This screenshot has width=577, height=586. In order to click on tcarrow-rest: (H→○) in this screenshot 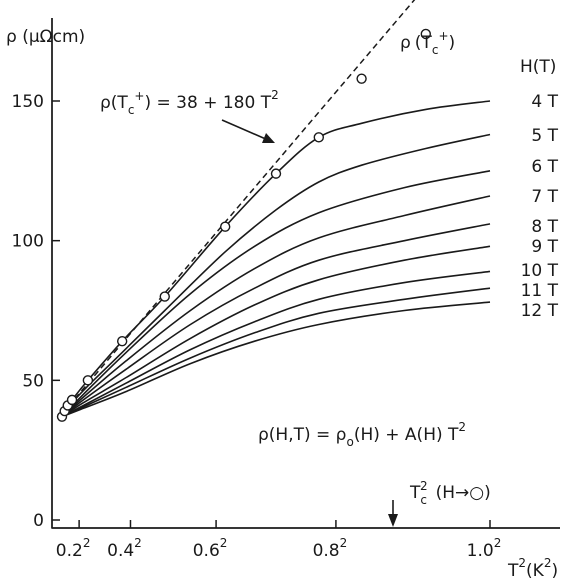, I will do `click(463, 493)`.